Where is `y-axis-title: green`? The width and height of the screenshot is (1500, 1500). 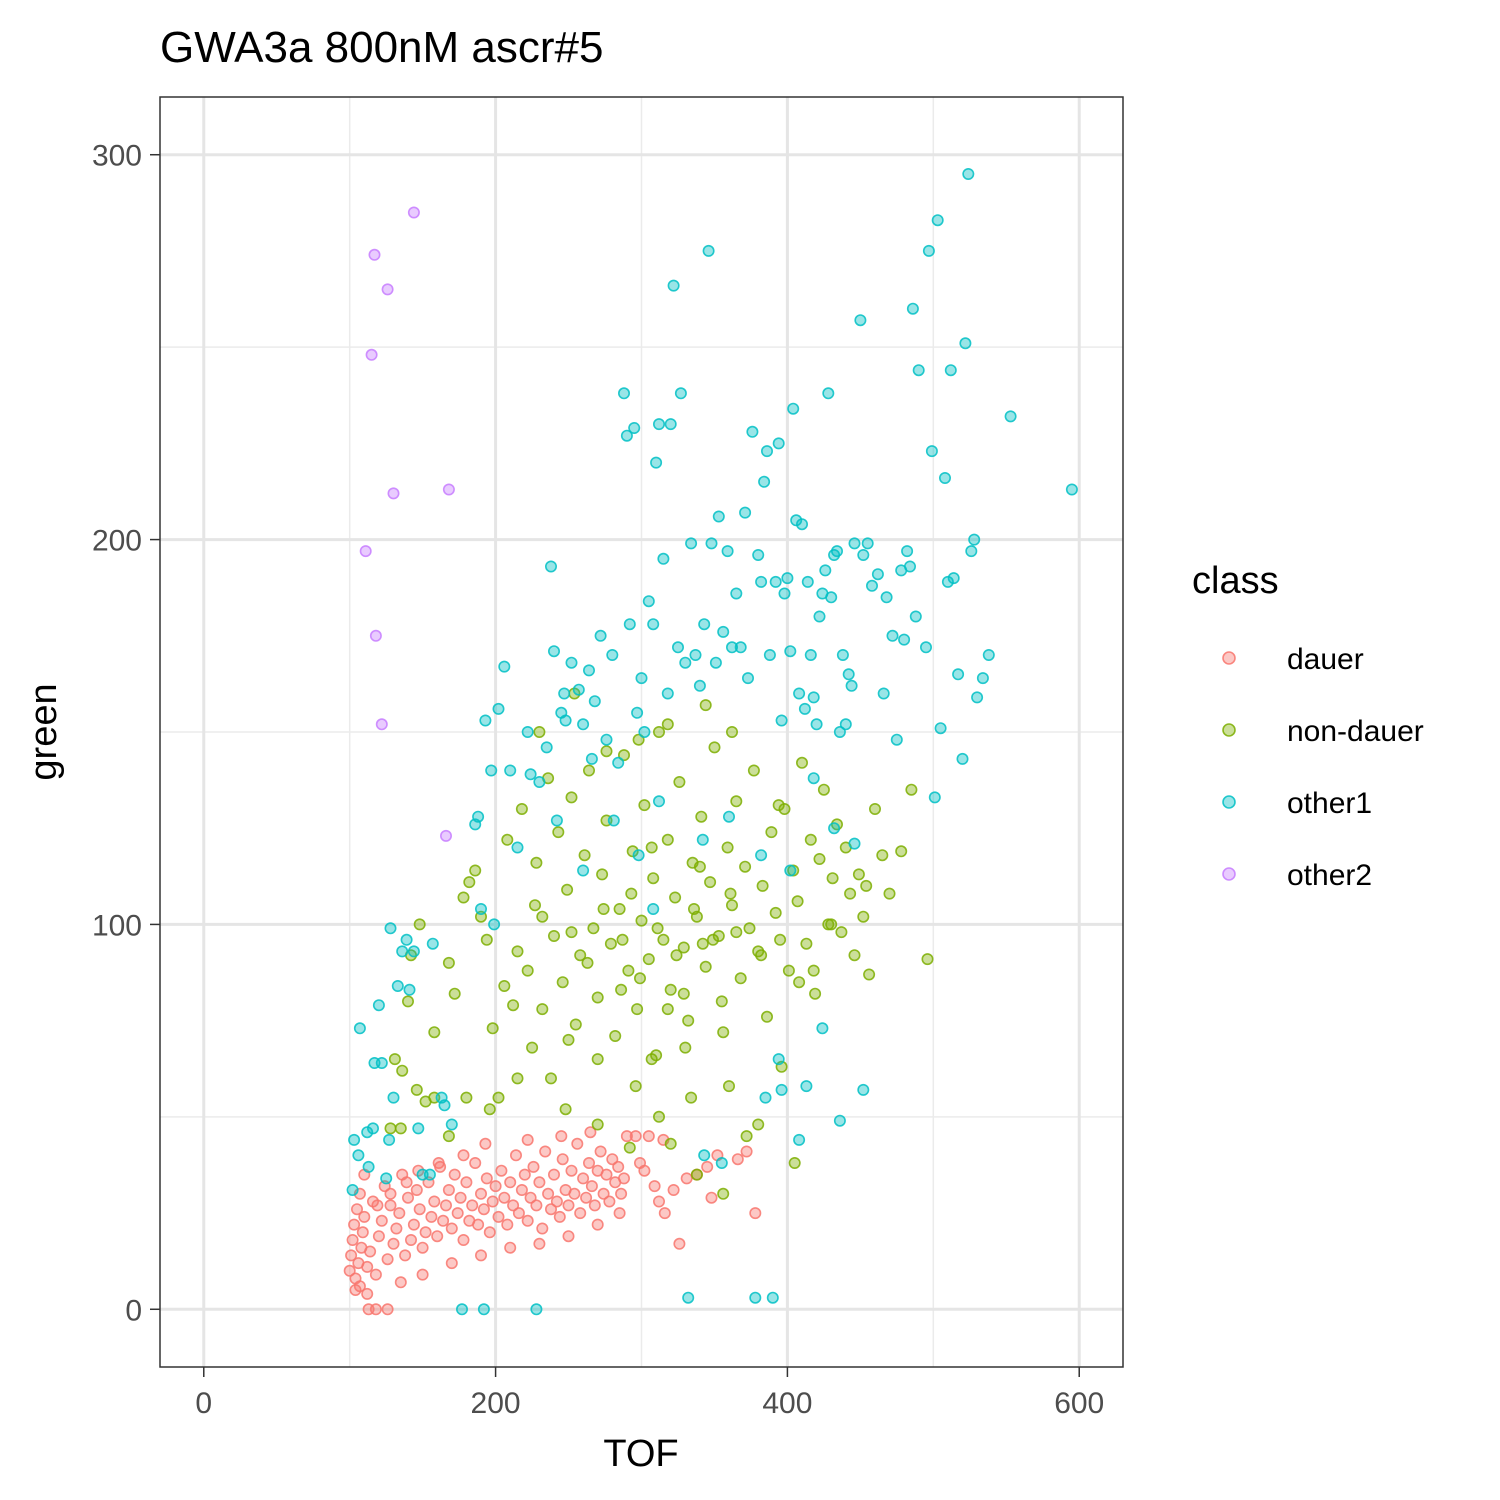 y-axis-title: green is located at coordinates (44, 731).